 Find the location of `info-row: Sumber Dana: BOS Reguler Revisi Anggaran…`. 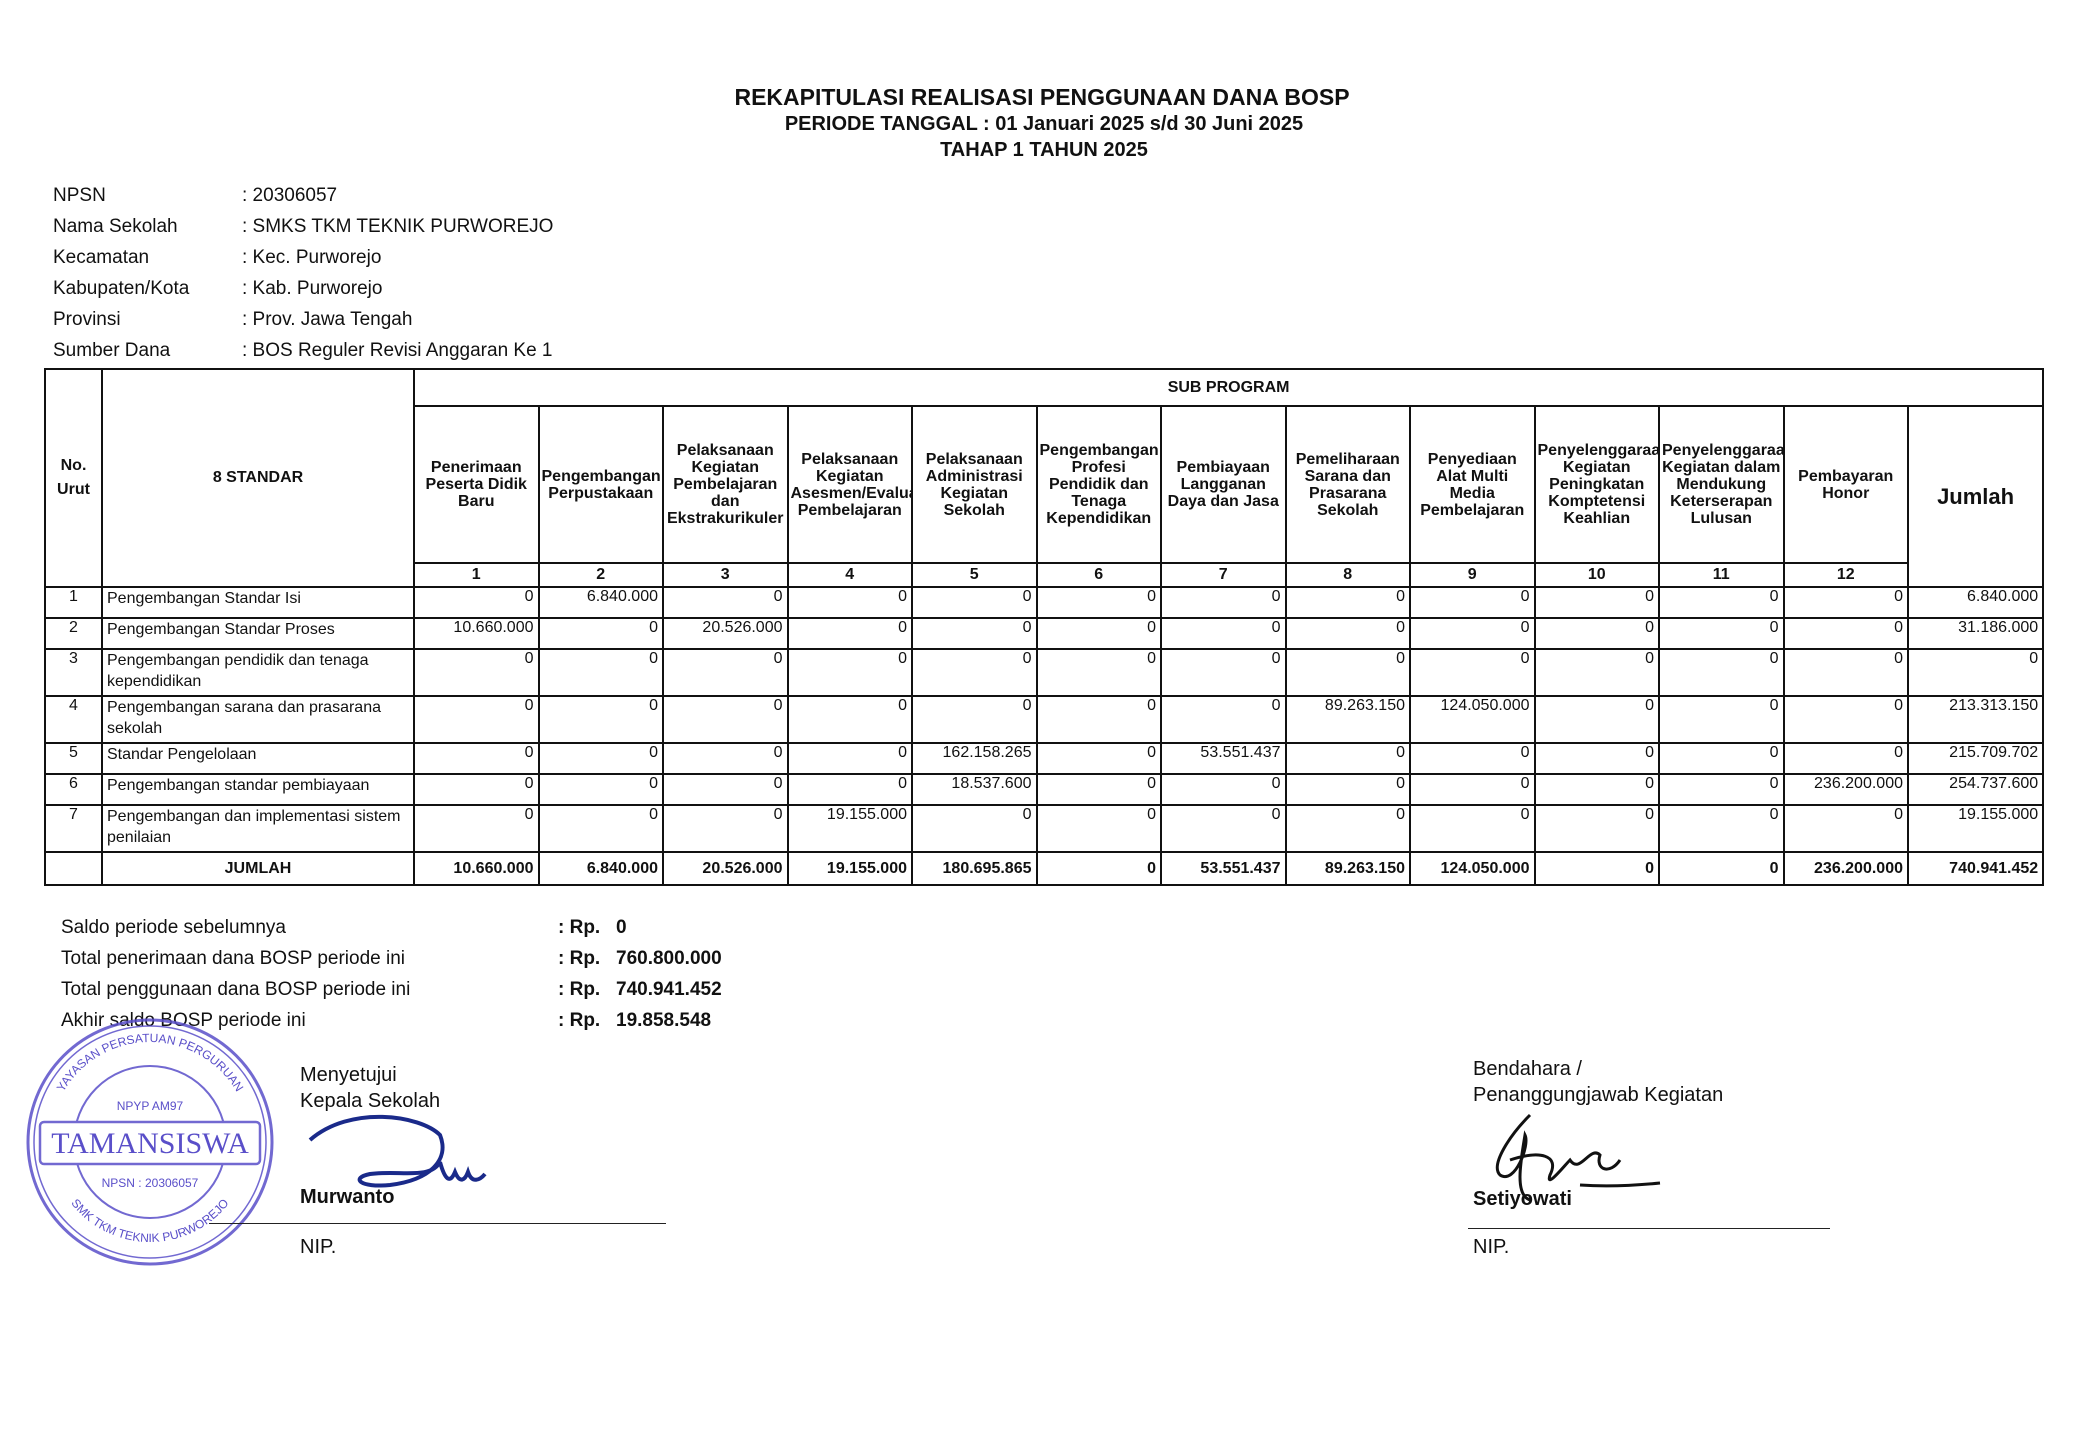

info-row: Sumber Dana: BOS Reguler Revisi Anggaran… is located at coordinates (303, 350).